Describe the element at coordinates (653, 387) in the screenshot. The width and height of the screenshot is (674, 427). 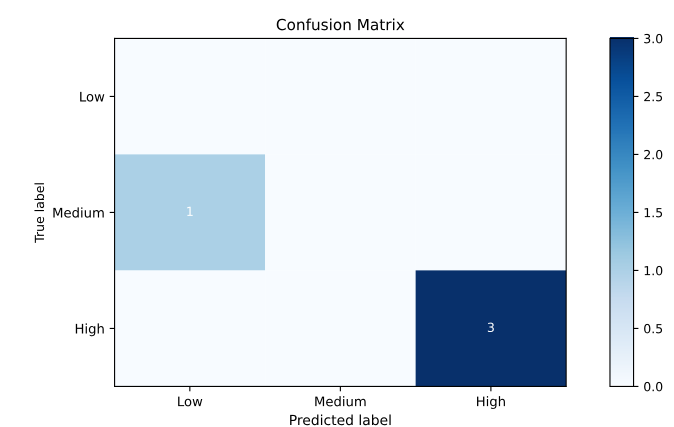
I see `color-bar-label: 0.0` at that location.